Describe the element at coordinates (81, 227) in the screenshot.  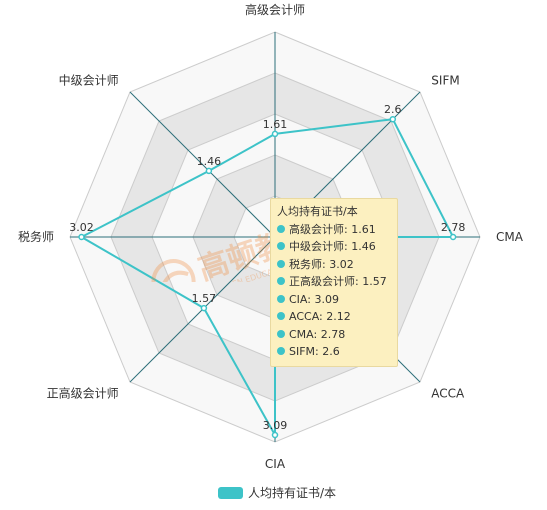
I see `data-value-label: 3.02` at that location.